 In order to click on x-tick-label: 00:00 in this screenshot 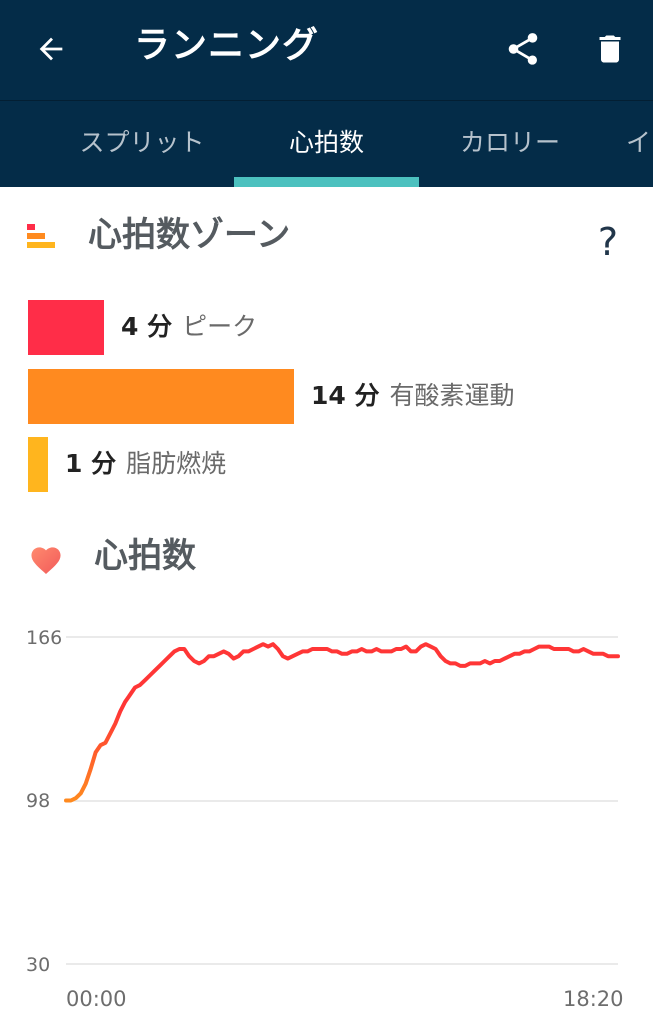, I will do `click(96, 999)`.